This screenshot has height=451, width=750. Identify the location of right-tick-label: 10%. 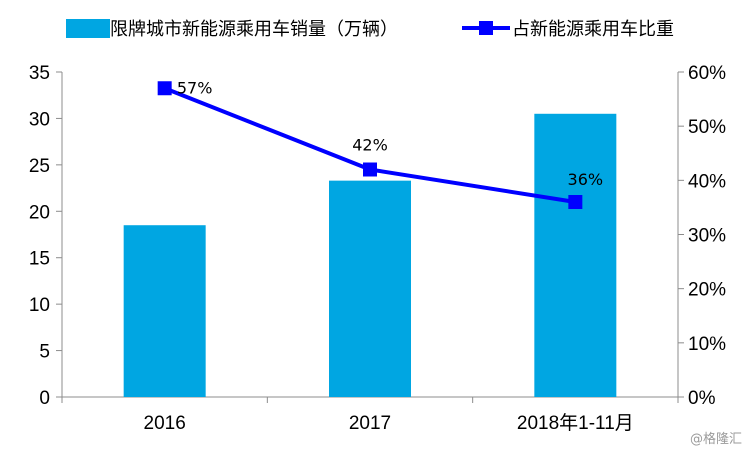
(707, 344).